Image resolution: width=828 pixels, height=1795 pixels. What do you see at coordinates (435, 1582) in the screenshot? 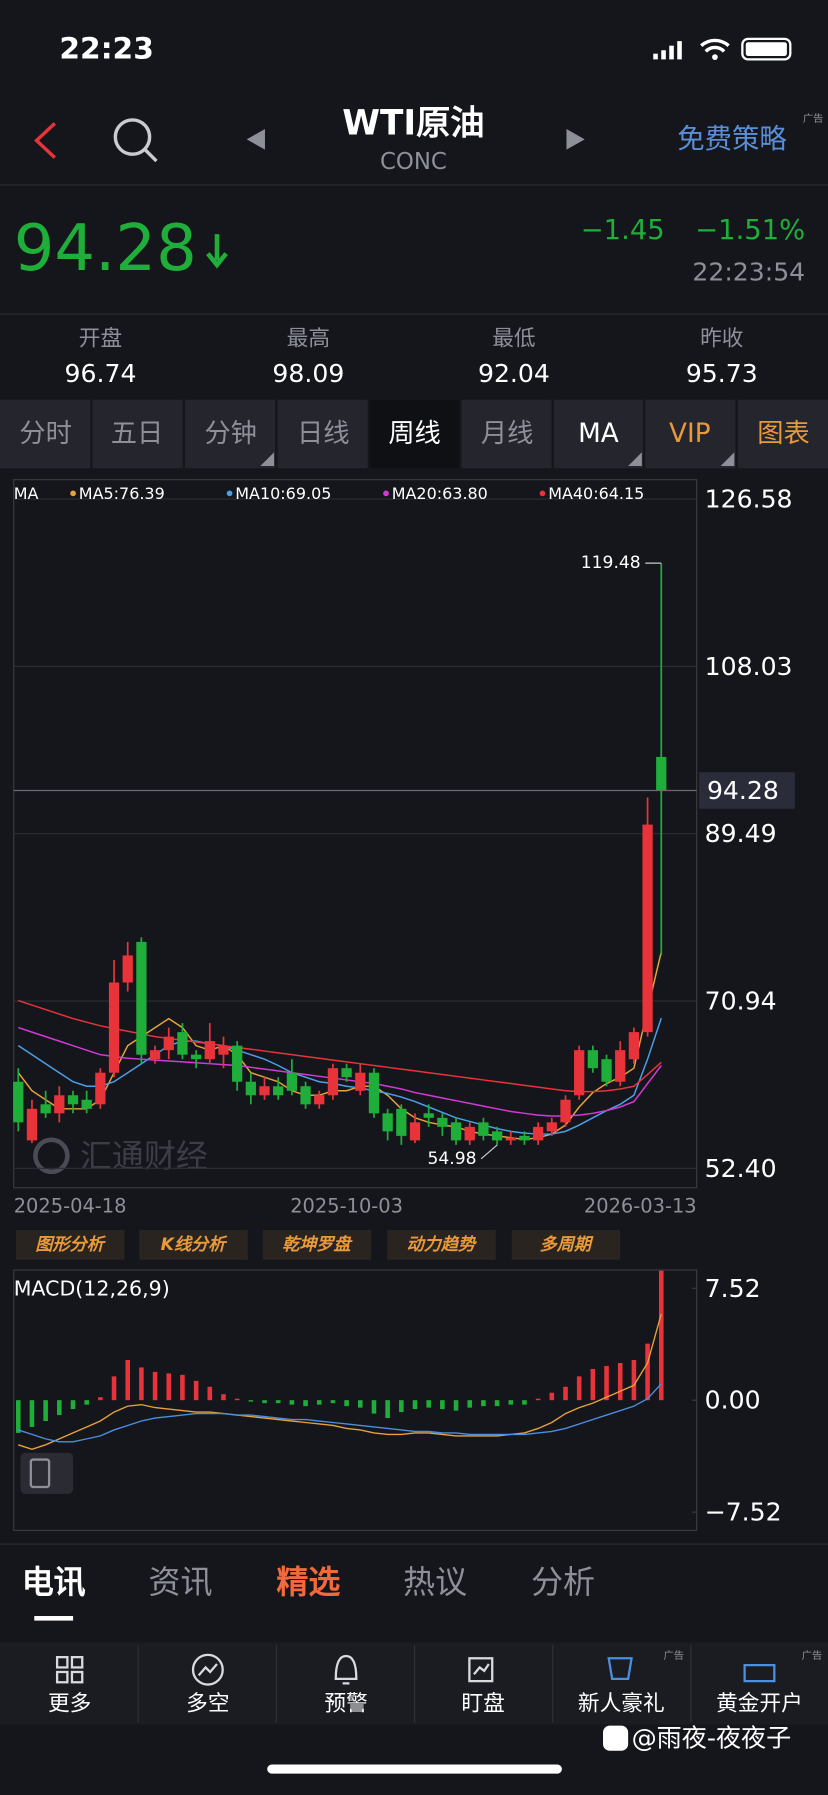
I see `news-tab: 热议` at bounding box center [435, 1582].